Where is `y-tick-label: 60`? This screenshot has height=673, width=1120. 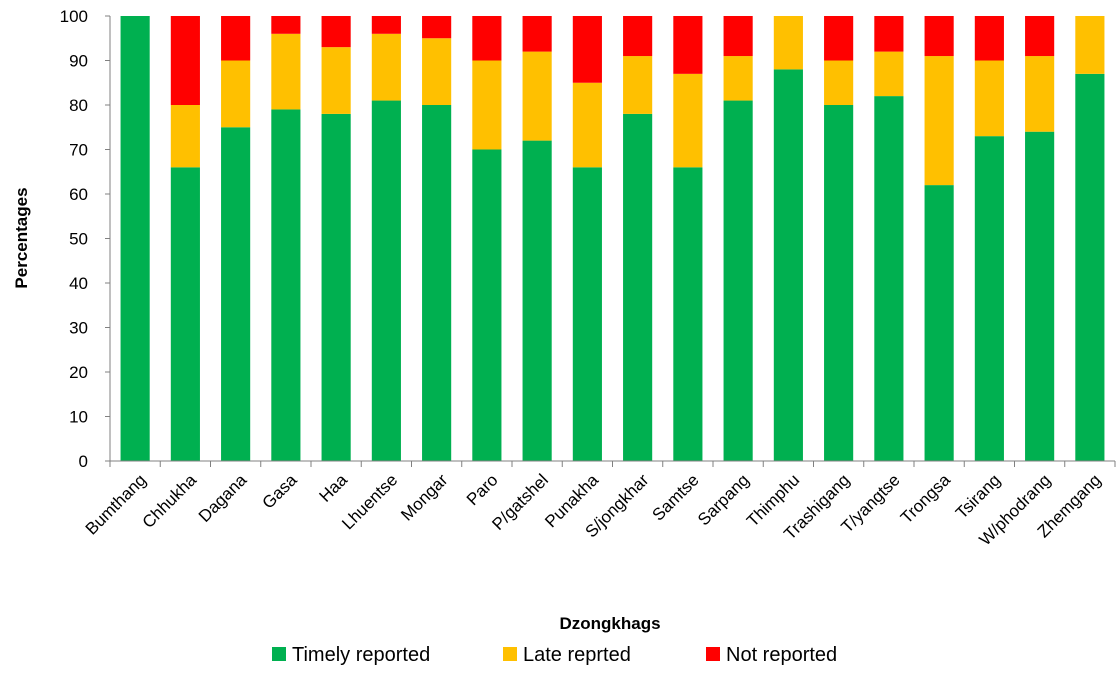
y-tick-label: 60 is located at coordinates (78, 194).